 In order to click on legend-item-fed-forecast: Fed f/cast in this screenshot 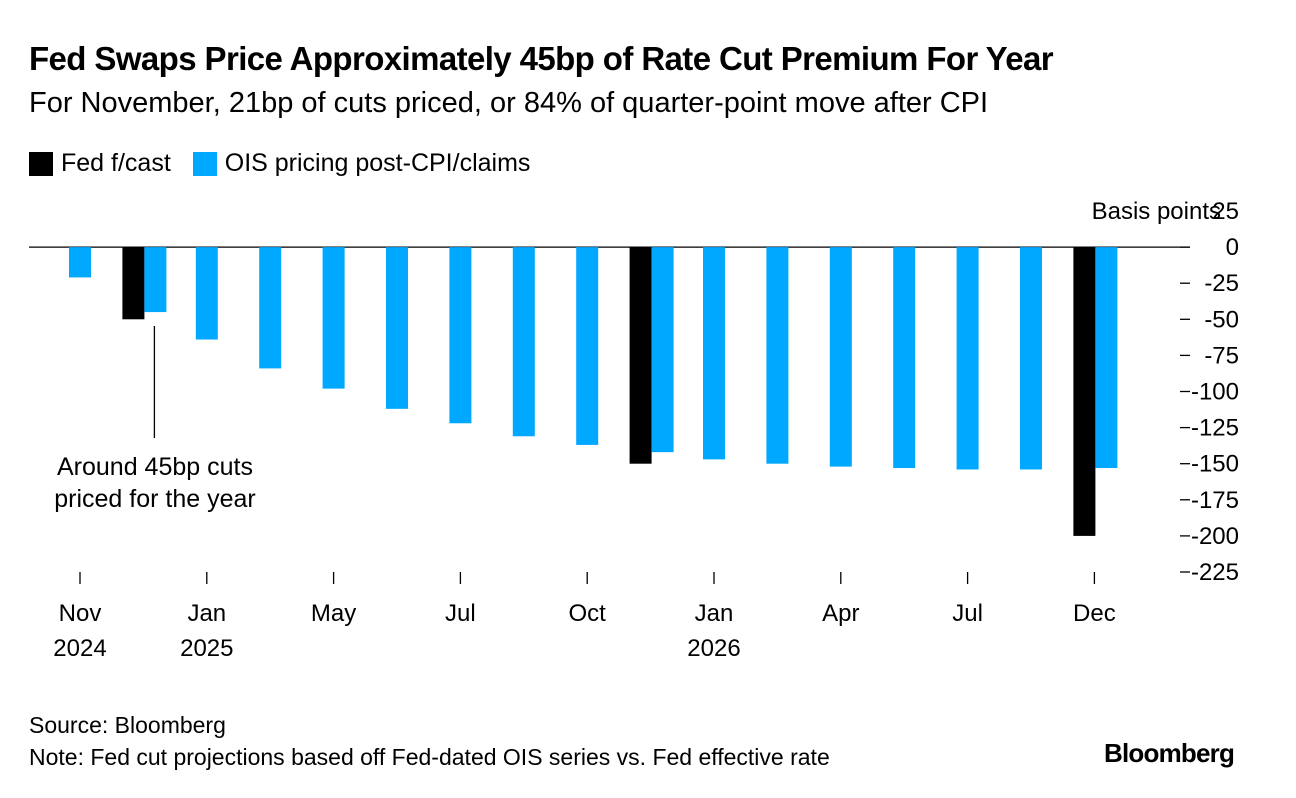, I will do `click(100, 163)`.